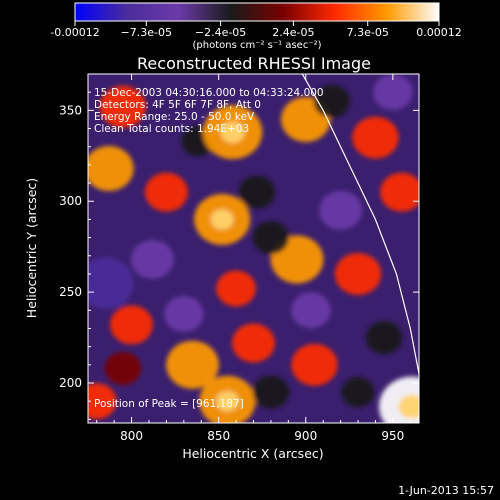 The image size is (500, 500). What do you see at coordinates (368, 32) in the screenshot?
I see `colorbar-tick-label: 7.3e-05` at bounding box center [368, 32].